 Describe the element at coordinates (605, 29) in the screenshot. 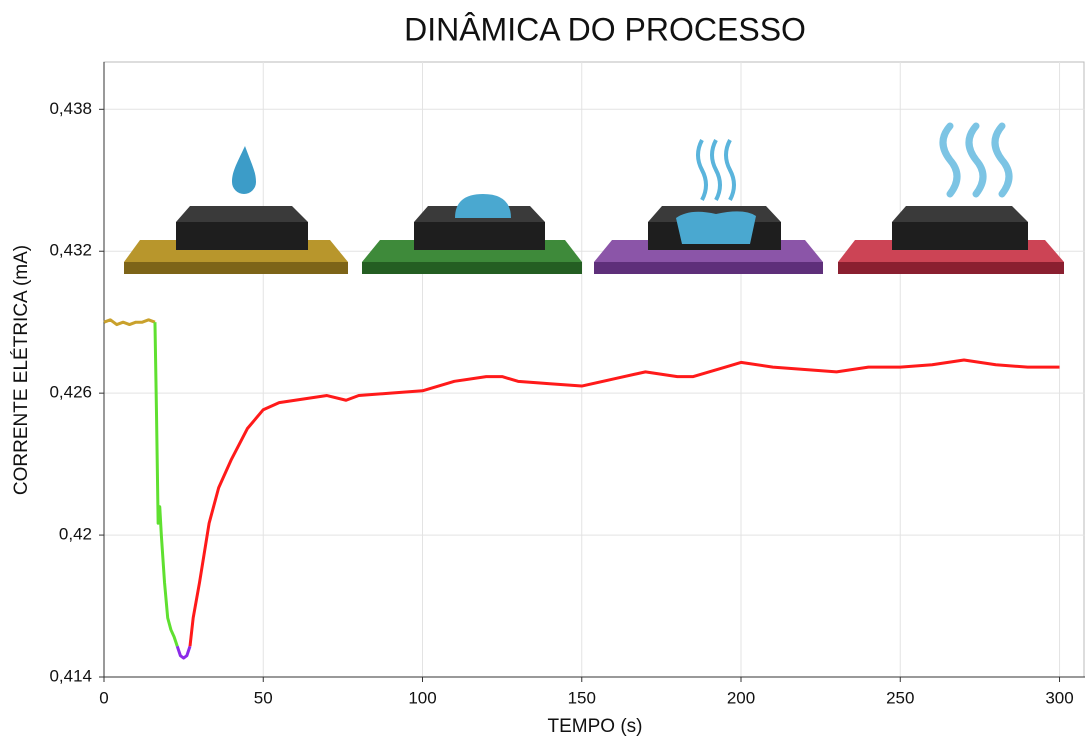

I see `chart-title: DINÂMICA DO PROCESSO` at that location.